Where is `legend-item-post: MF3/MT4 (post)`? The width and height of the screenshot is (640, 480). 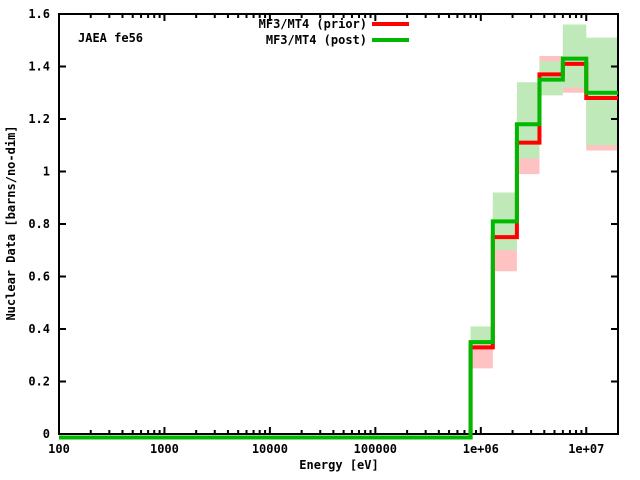
legend-item-post: MF3/MT4 (post) is located at coordinates (337, 40).